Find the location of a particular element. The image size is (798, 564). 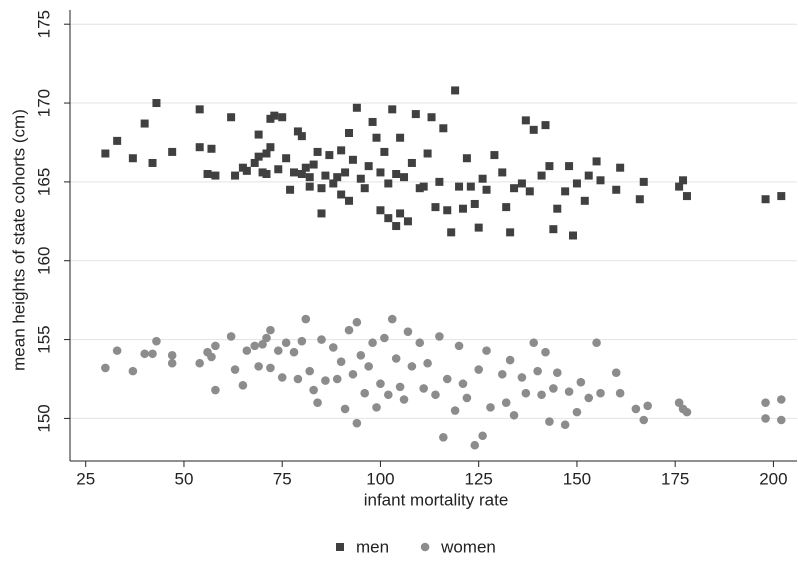

y-tick-label: 155 is located at coordinates (43, 339).